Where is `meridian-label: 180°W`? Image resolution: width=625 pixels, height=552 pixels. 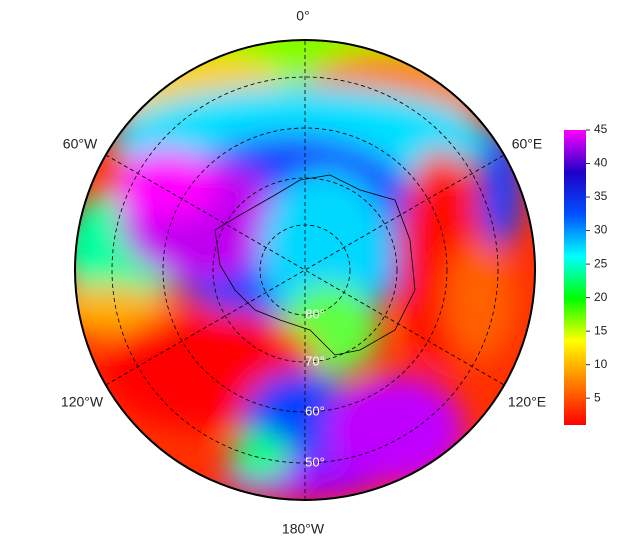
meridian-label: 180°W is located at coordinates (303, 529).